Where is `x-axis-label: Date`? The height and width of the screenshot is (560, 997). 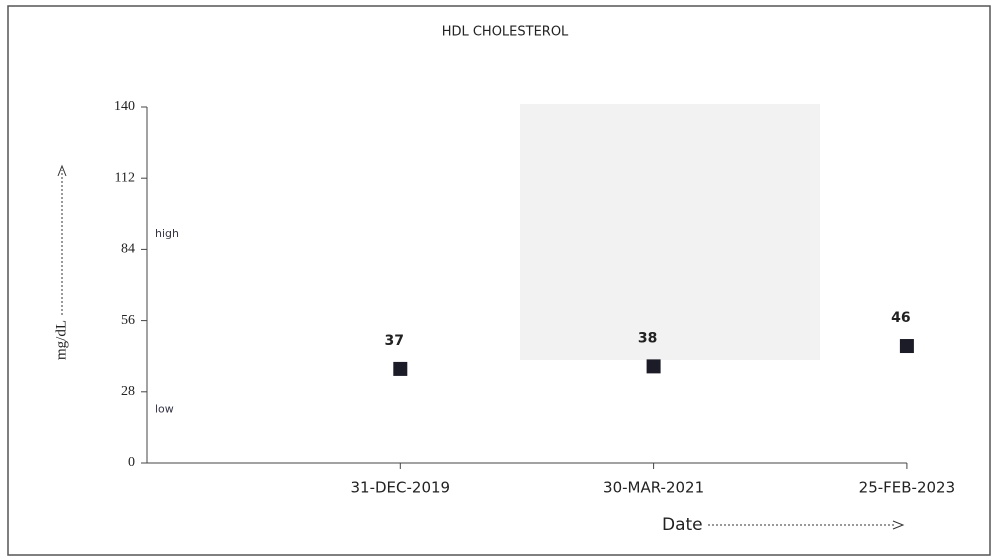 x-axis-label: Date is located at coordinates (682, 525).